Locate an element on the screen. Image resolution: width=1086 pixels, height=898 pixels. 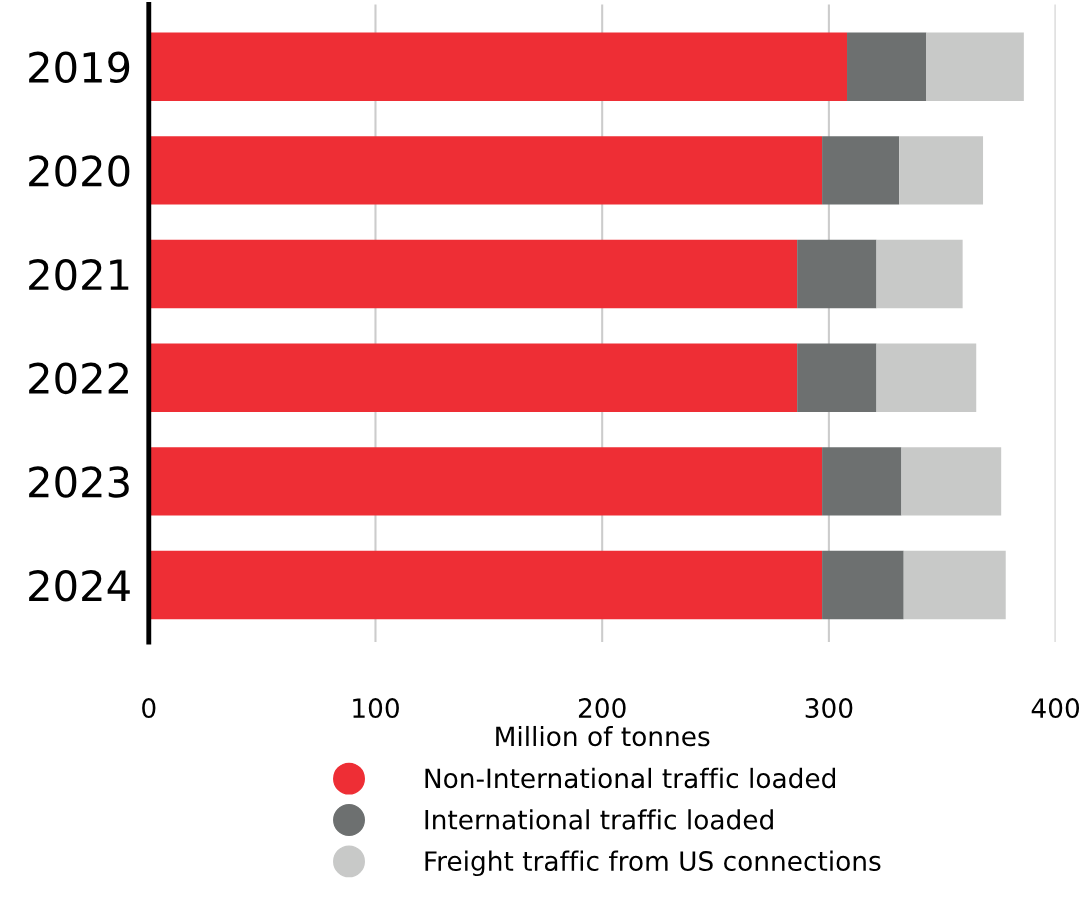
y-tick-label: 2024 is located at coordinates (79, 585).